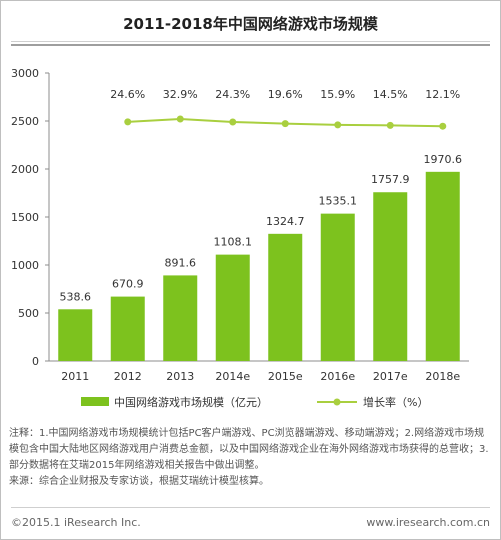 This screenshot has height=540, width=501. I want to click on bar-2017e, so click(390, 276).